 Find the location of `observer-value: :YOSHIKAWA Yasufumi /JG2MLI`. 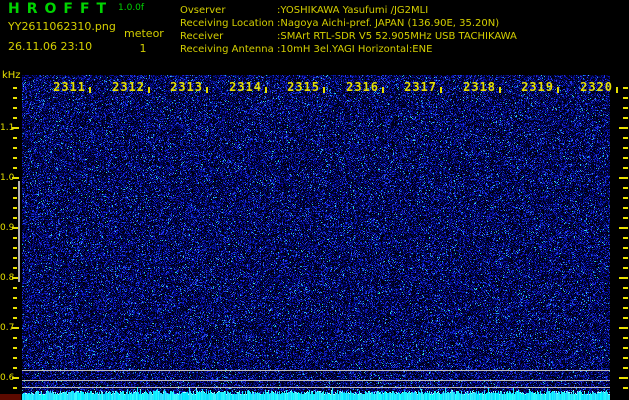

observer-value: :YOSHIKAWA Yasufumi /JG2MLI is located at coordinates (353, 10).